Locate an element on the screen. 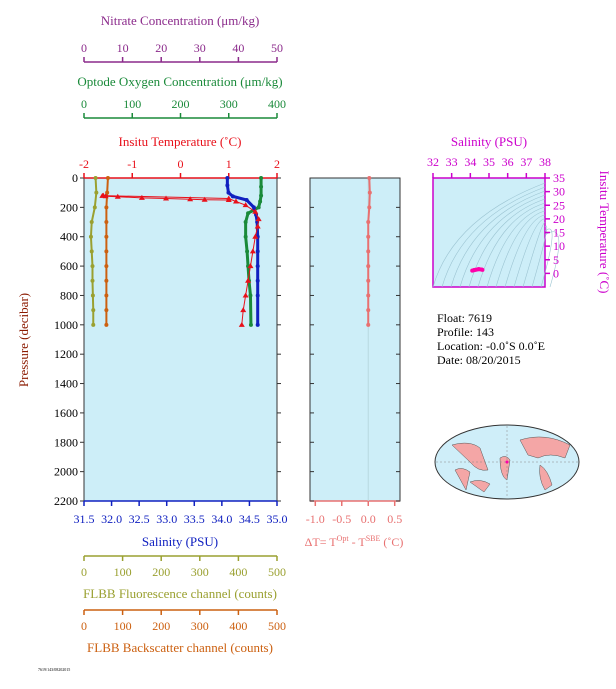  backscatter-tick-label: 100 is located at coordinates (123, 626).